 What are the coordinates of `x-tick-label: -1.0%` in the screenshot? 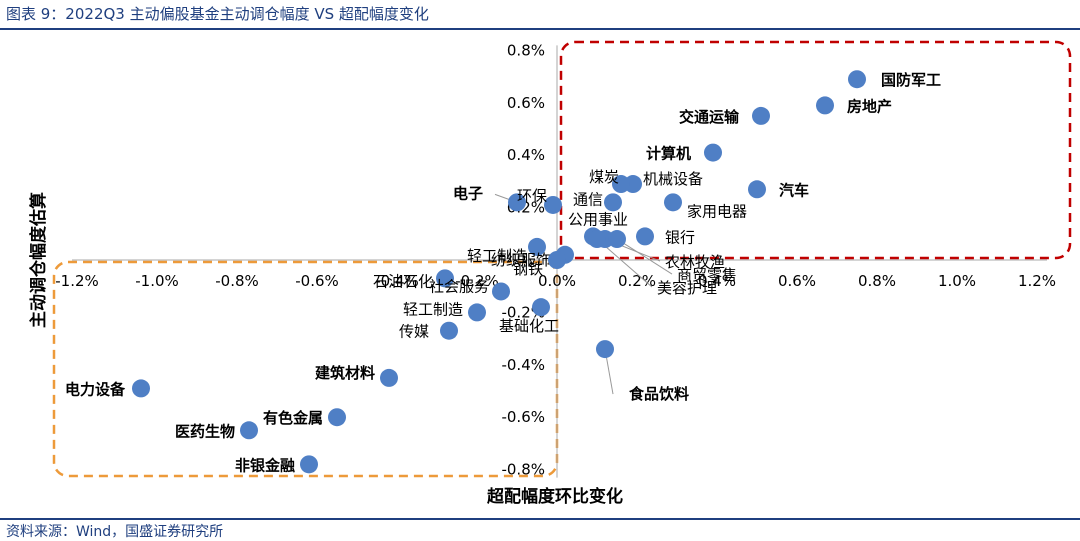 It's located at (157, 281).